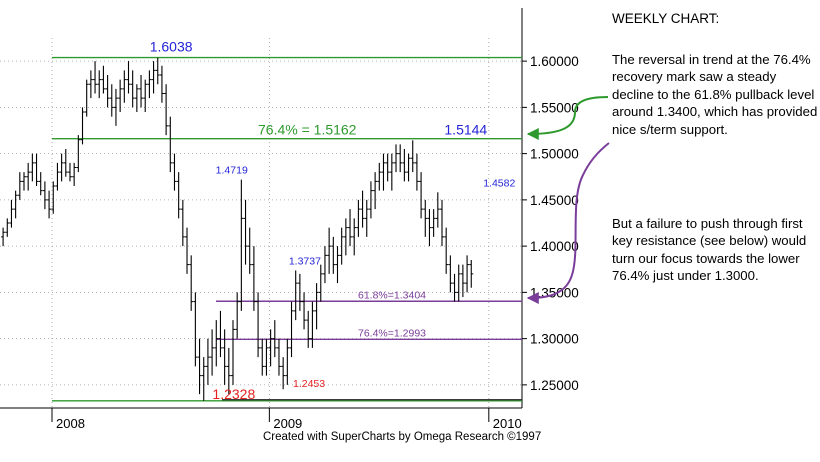  What do you see at coordinates (307, 130) in the screenshot?
I see `fib-level-label: 76.4% = 1.5162` at bounding box center [307, 130].